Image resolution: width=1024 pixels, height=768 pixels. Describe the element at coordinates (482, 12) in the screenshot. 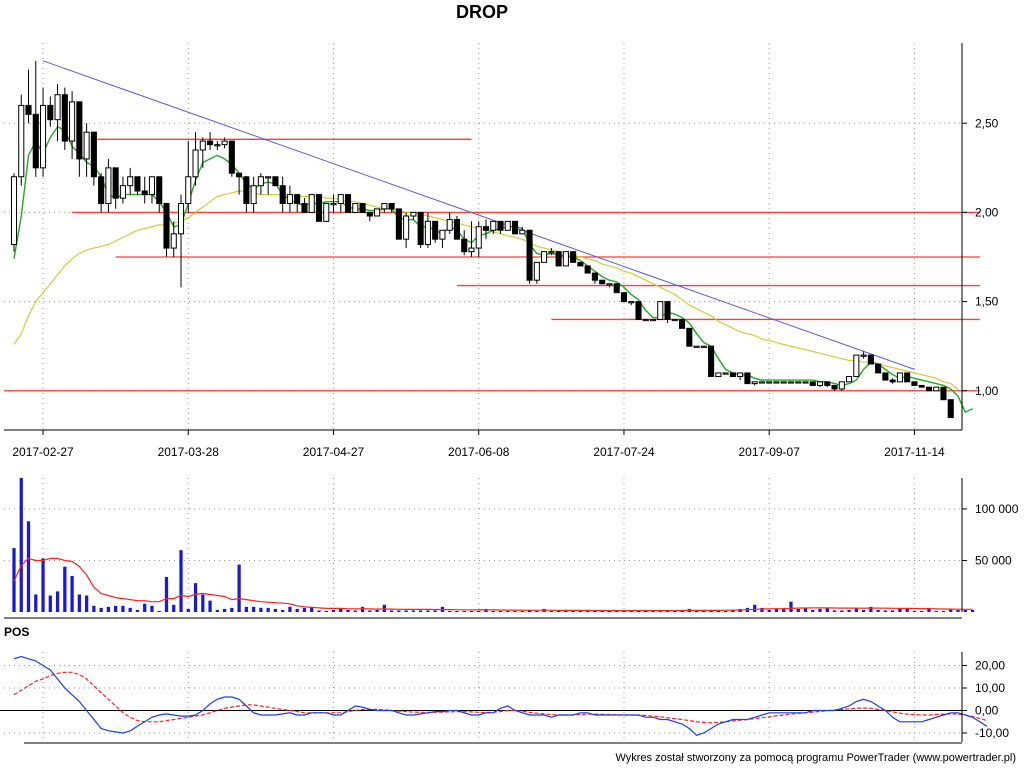

I see `chart-title: DROP` at that location.